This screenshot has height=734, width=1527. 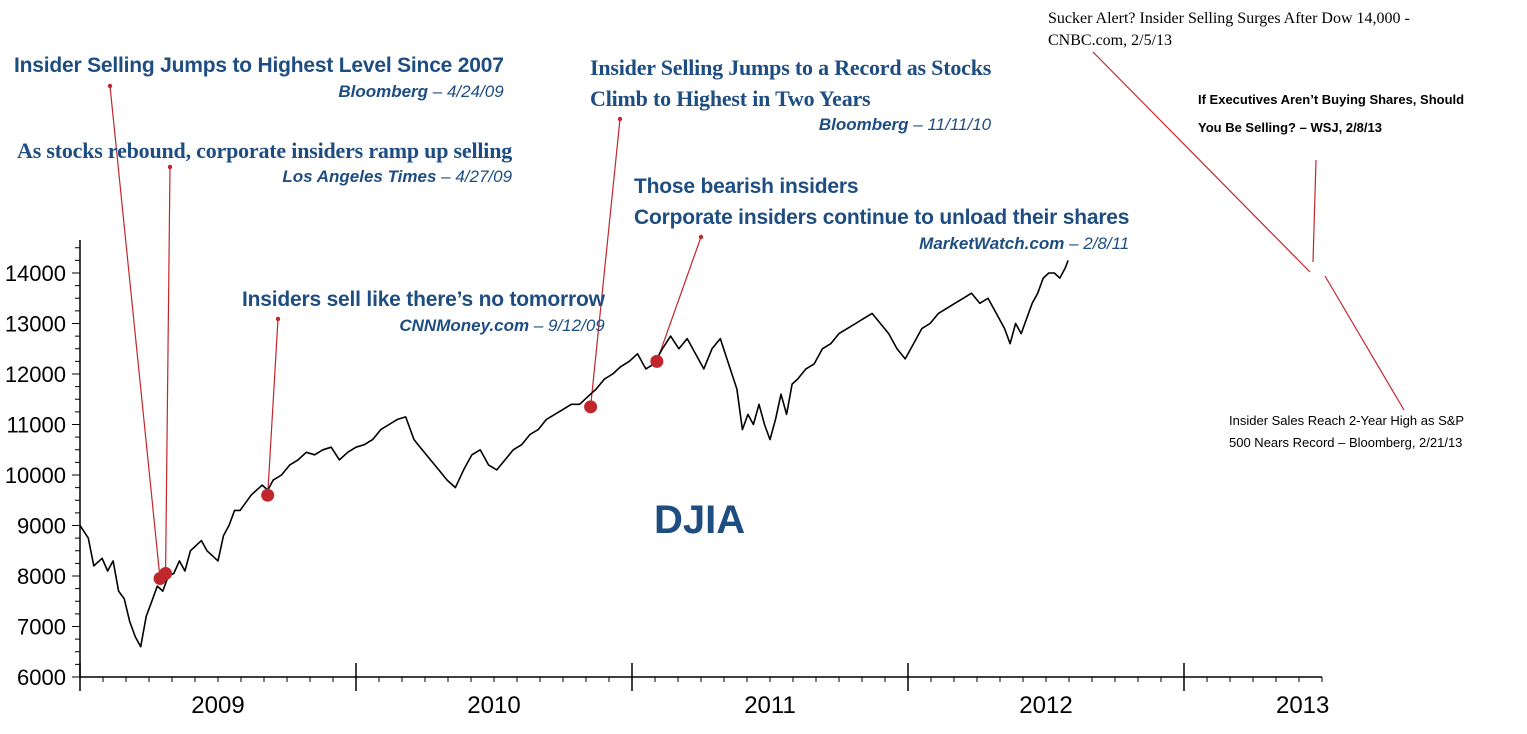 I want to click on source-date: – 2/8/11, so click(x=1099, y=243).